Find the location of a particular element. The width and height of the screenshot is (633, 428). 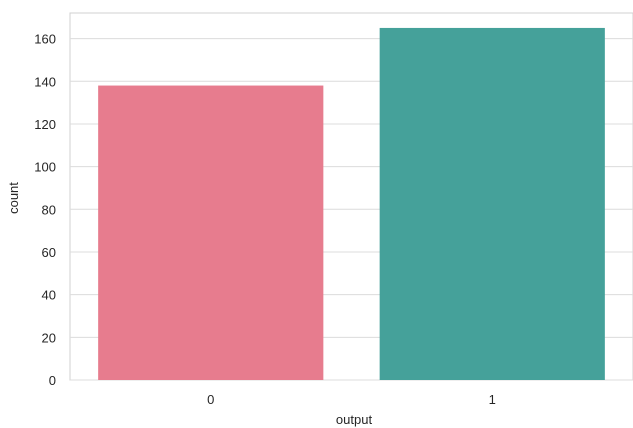

y-tick-label: 20 is located at coordinates (49, 337).